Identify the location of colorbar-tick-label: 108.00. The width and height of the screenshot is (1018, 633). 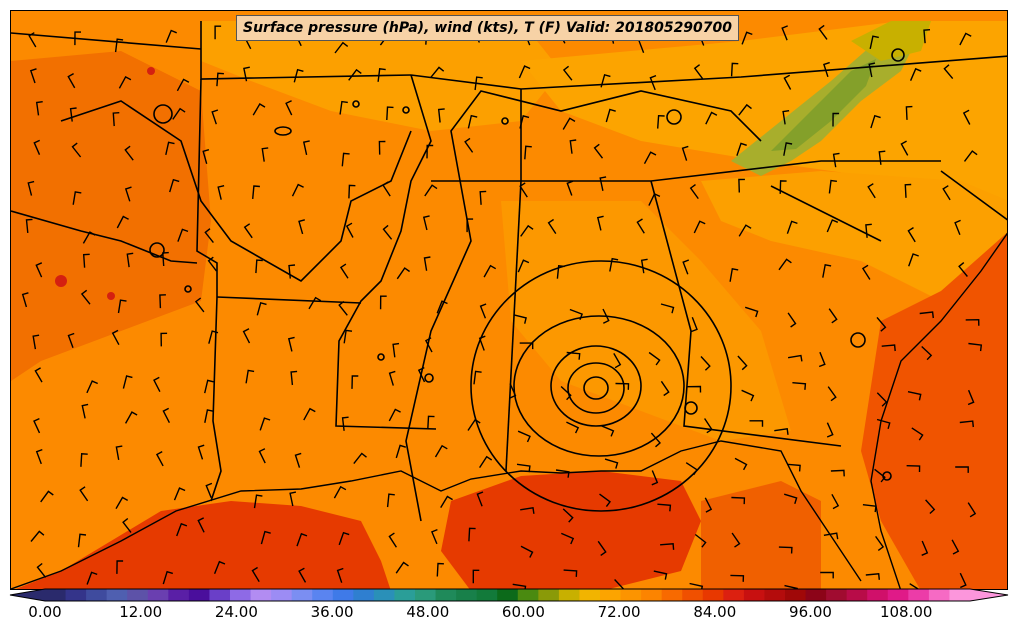
(906, 612).